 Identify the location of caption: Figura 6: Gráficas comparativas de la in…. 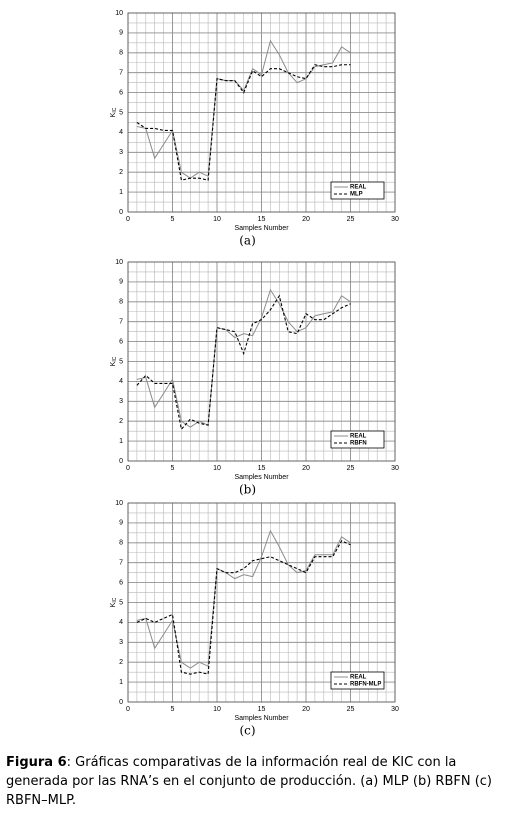
(254, 781).